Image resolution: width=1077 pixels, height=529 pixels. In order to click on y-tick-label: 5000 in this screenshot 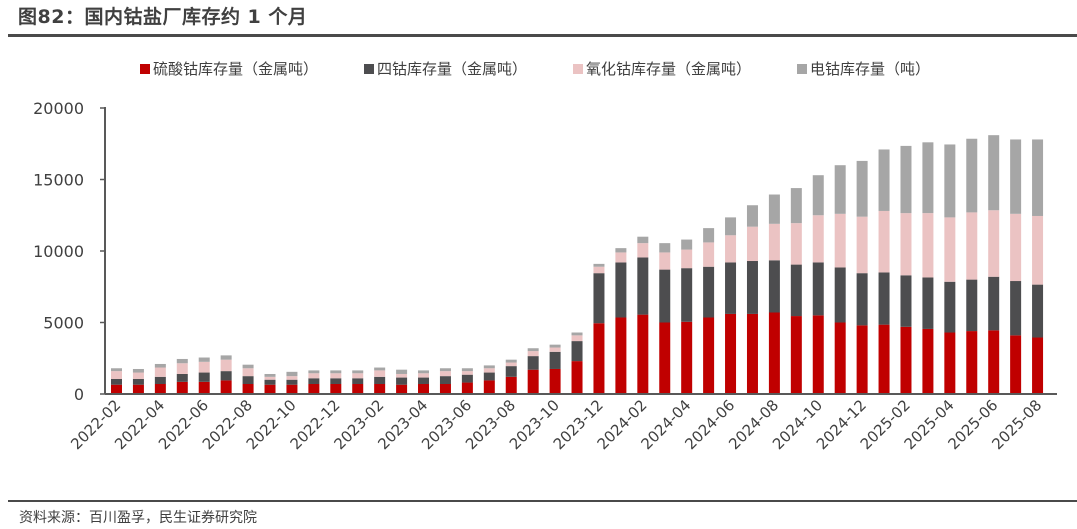, I will do `click(63, 323)`.